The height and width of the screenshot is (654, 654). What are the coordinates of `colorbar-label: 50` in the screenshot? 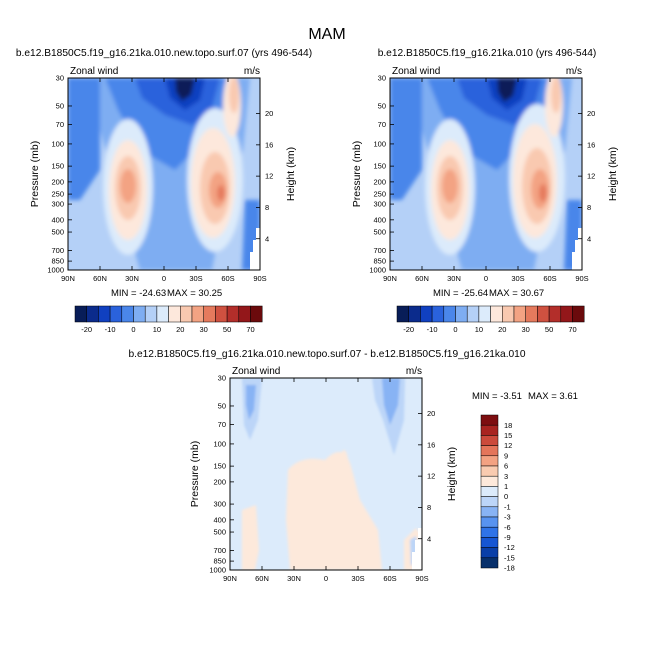 It's located at (227, 329).